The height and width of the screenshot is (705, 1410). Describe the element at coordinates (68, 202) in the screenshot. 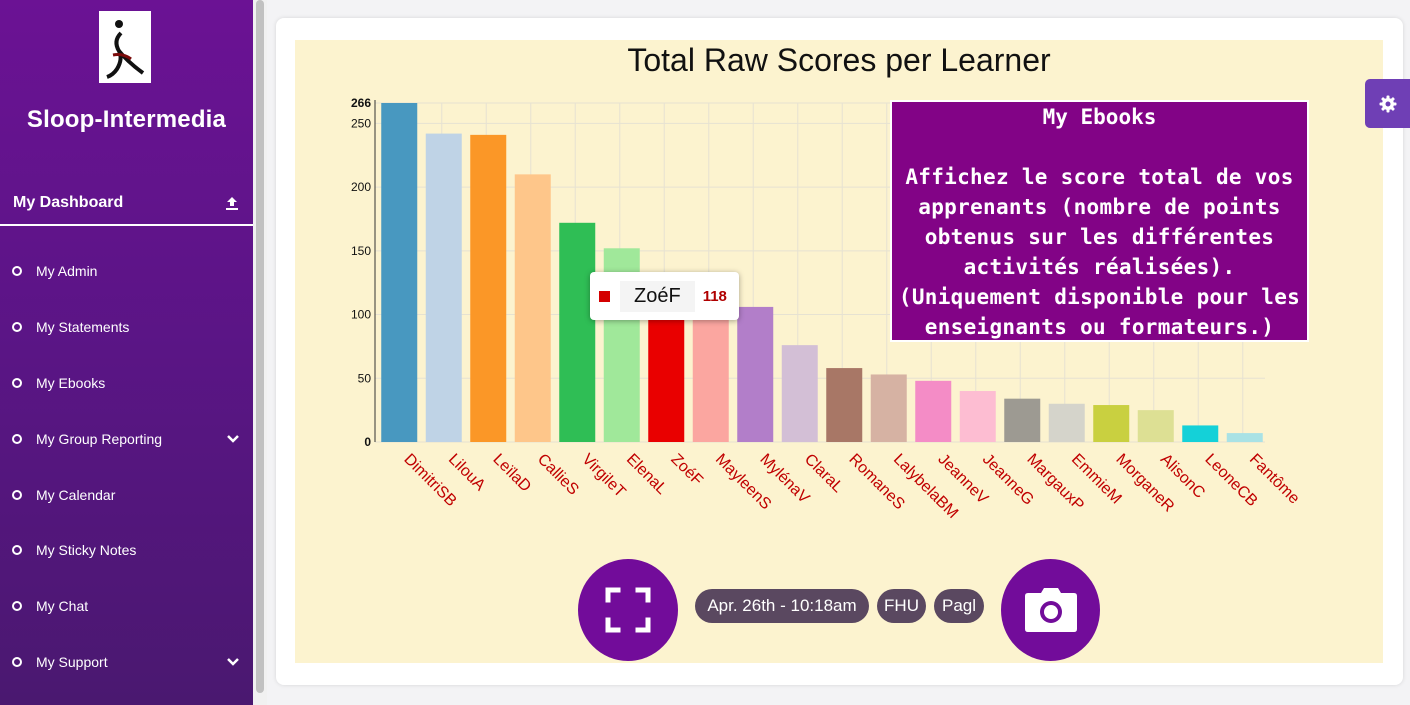

I see `dashboard-label: My Dashboard` at that location.